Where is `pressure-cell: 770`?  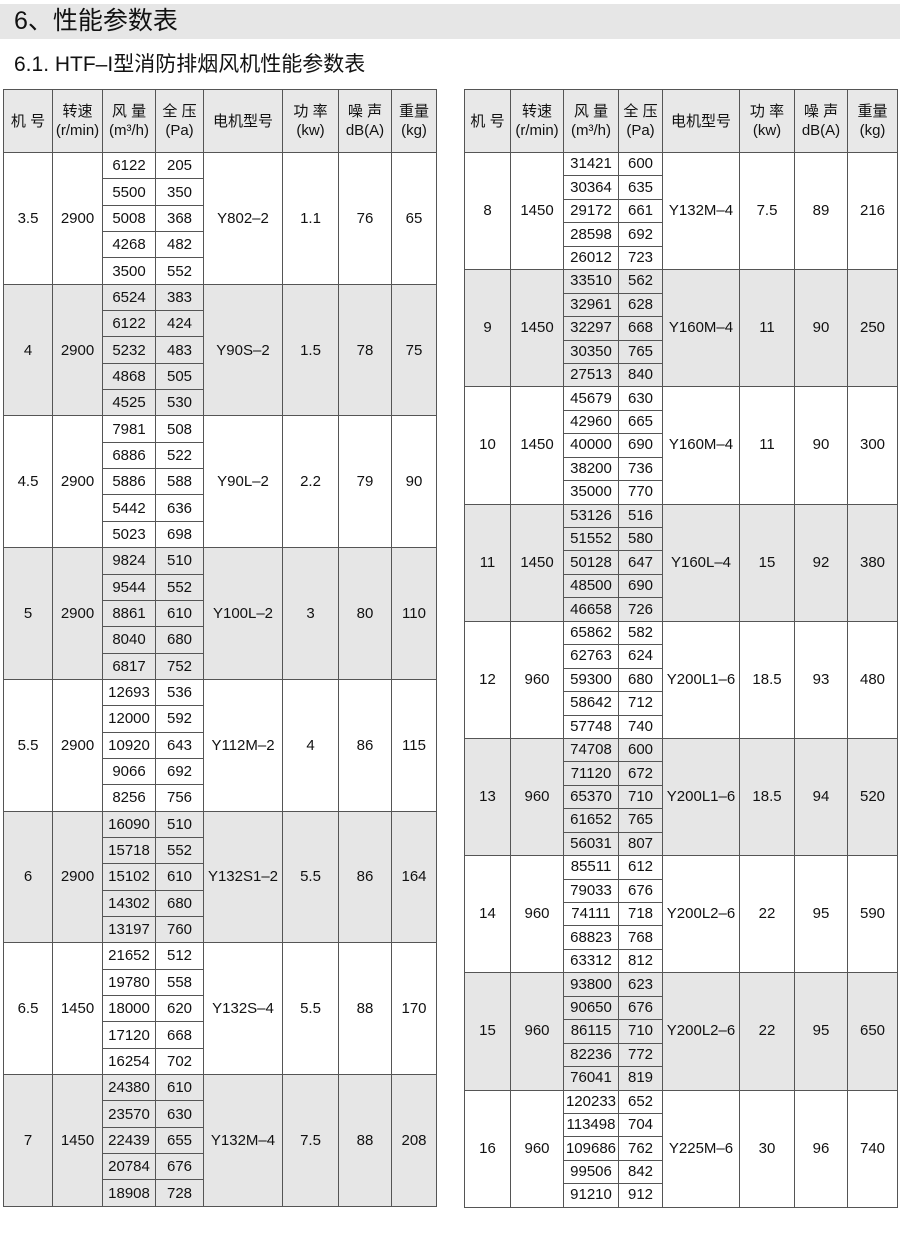
pressure-cell: 770 is located at coordinates (640, 492).